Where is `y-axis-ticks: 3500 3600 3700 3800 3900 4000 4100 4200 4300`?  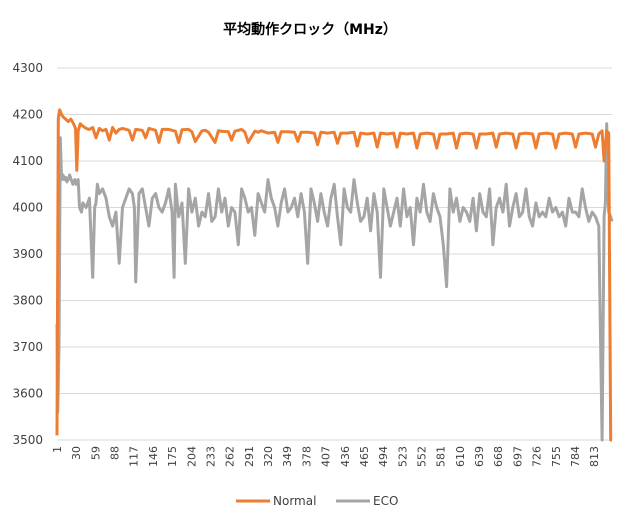
y-axis-ticks: 3500 3600 3700 3800 3900 4000 4100 4200 4300 is located at coordinates (27, 254).